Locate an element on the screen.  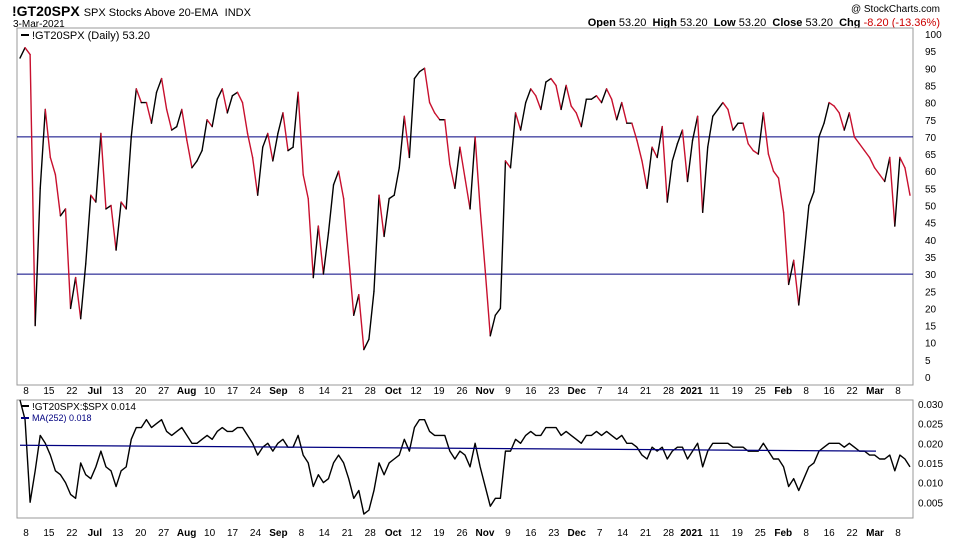
x-tick-label: Dec is located at coordinates (577, 391).